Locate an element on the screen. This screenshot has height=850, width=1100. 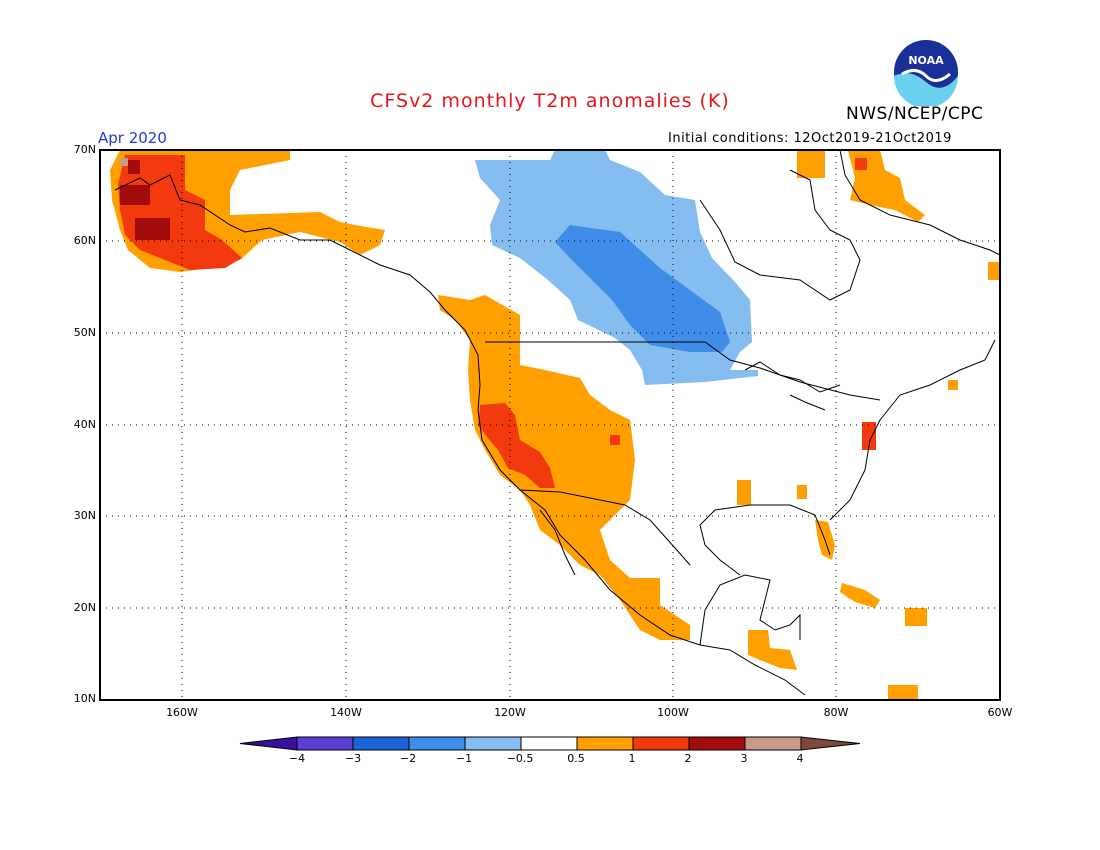
lon-label-60w: 60W is located at coordinates (1000, 712).